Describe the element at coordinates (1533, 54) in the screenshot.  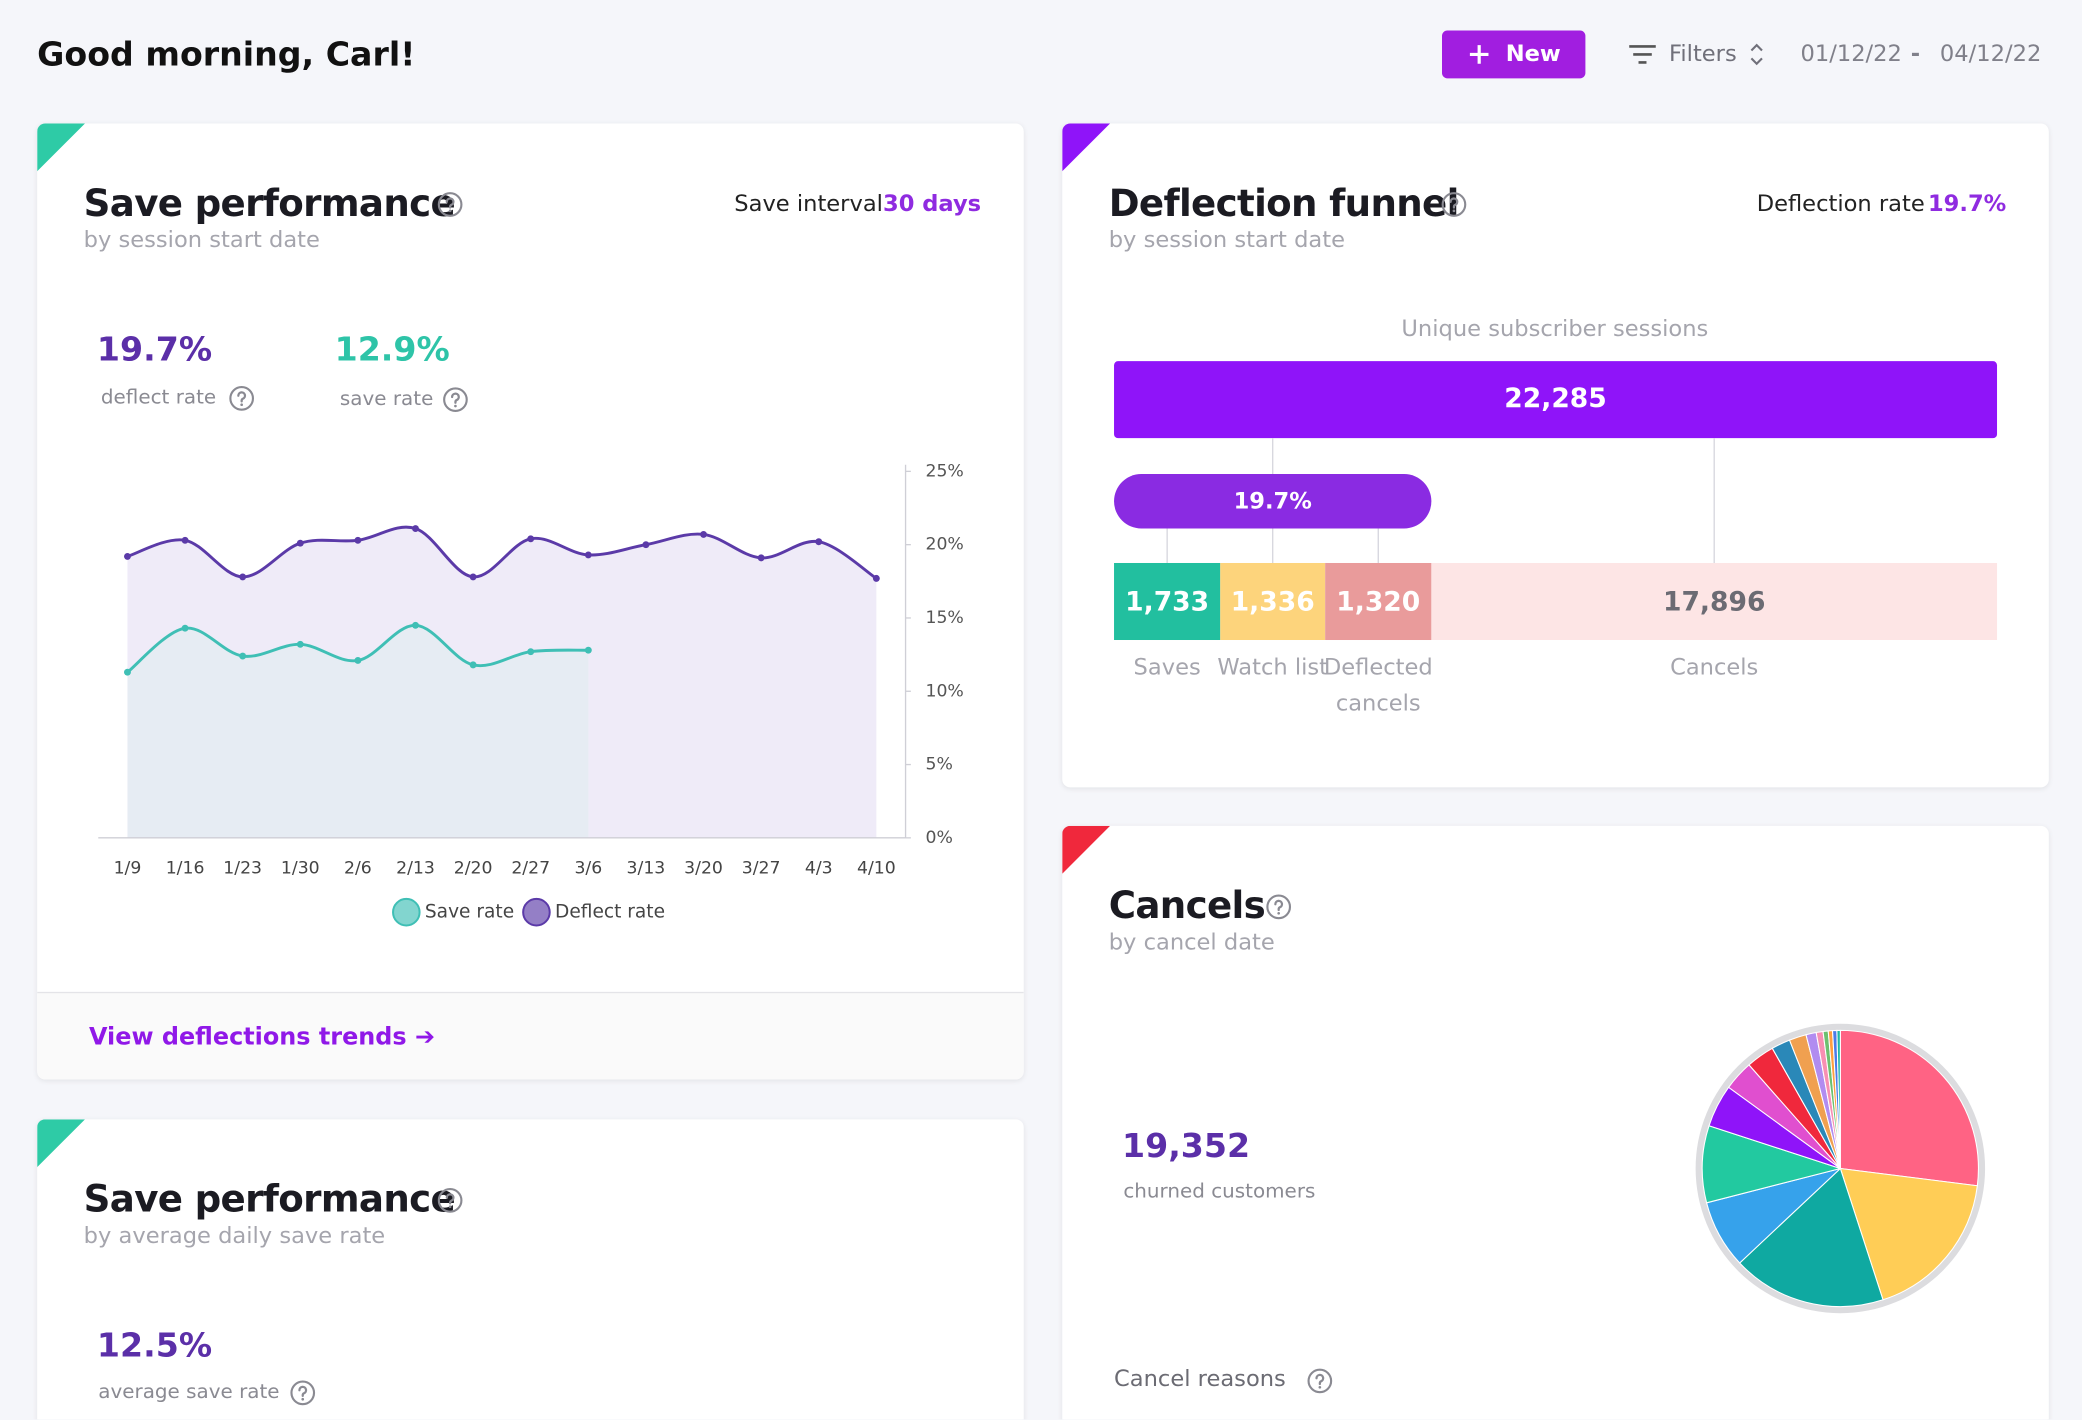
I see `new-button-label: New` at that location.